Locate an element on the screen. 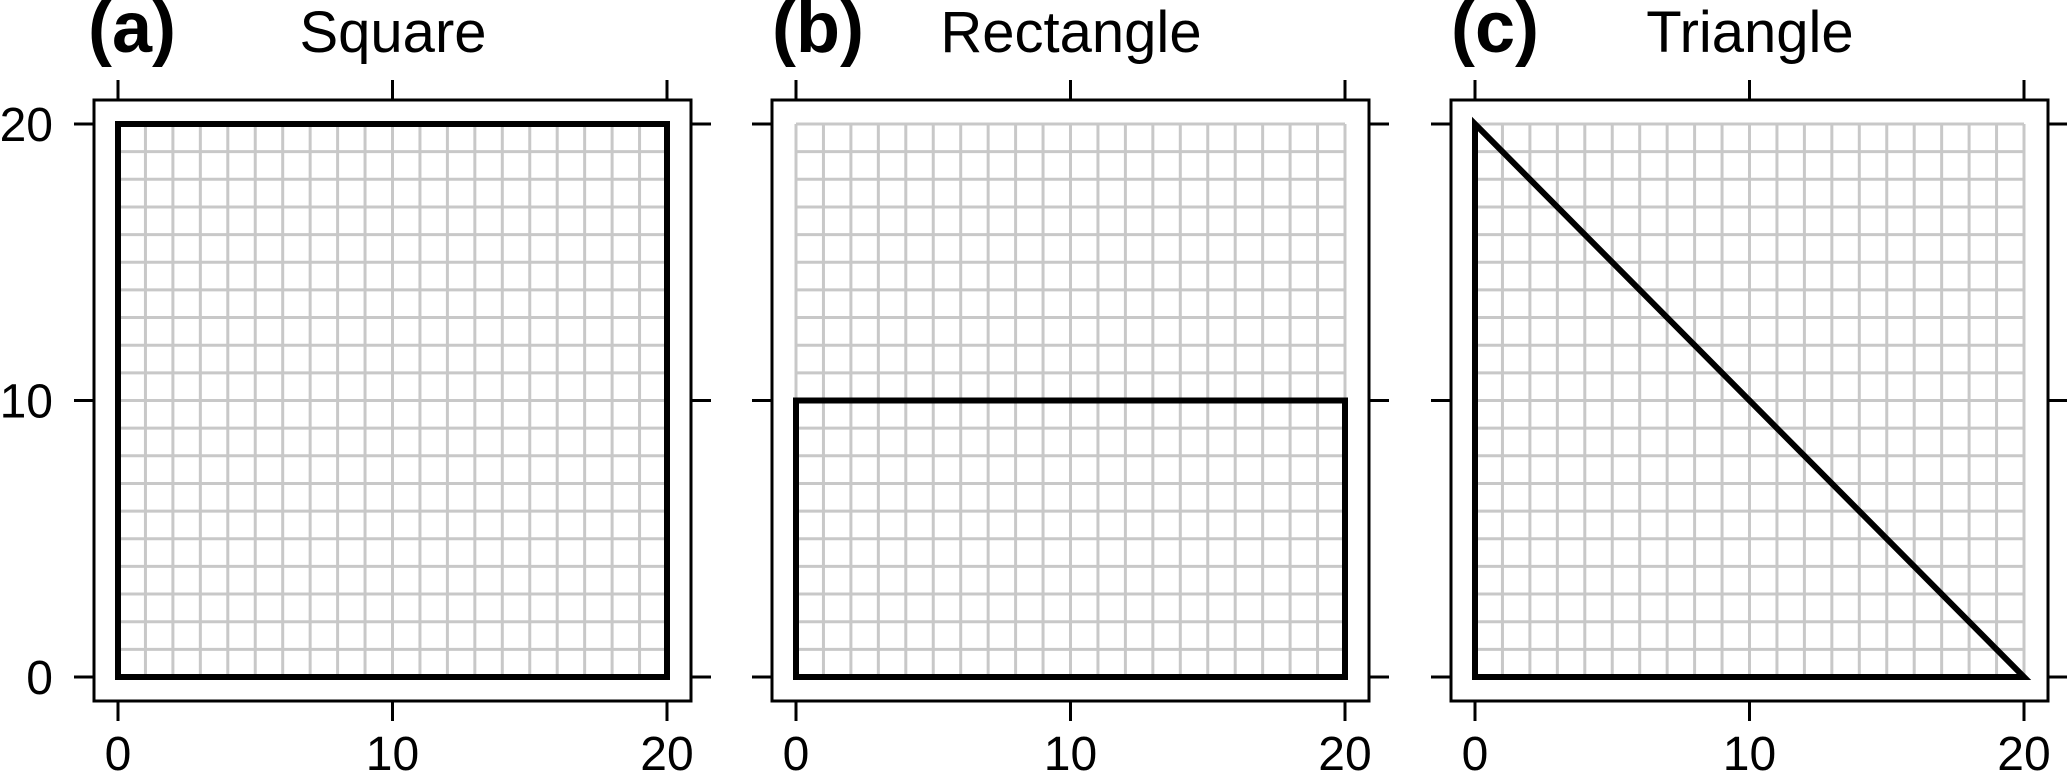 This screenshot has width=2067, height=771. panel-label: (a) is located at coordinates (132, 34).